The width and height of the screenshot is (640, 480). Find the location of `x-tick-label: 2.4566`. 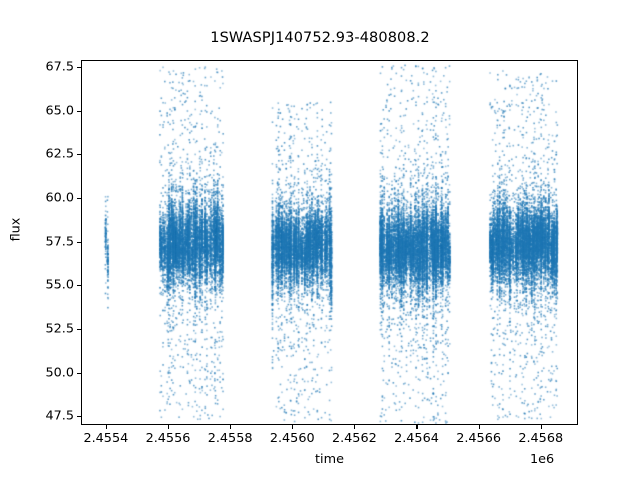

x-tick-label: 2.4566 is located at coordinates (478, 438).